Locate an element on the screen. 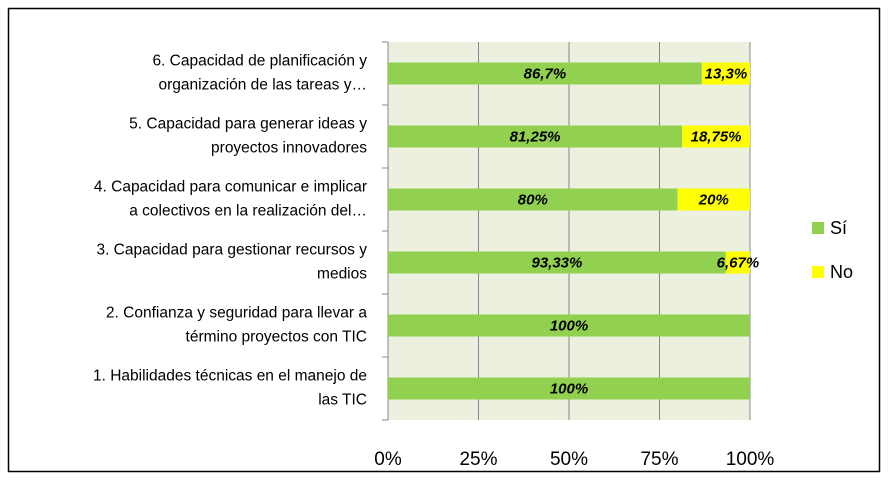 This screenshot has width=888, height=480. legend-label: No is located at coordinates (841, 272).